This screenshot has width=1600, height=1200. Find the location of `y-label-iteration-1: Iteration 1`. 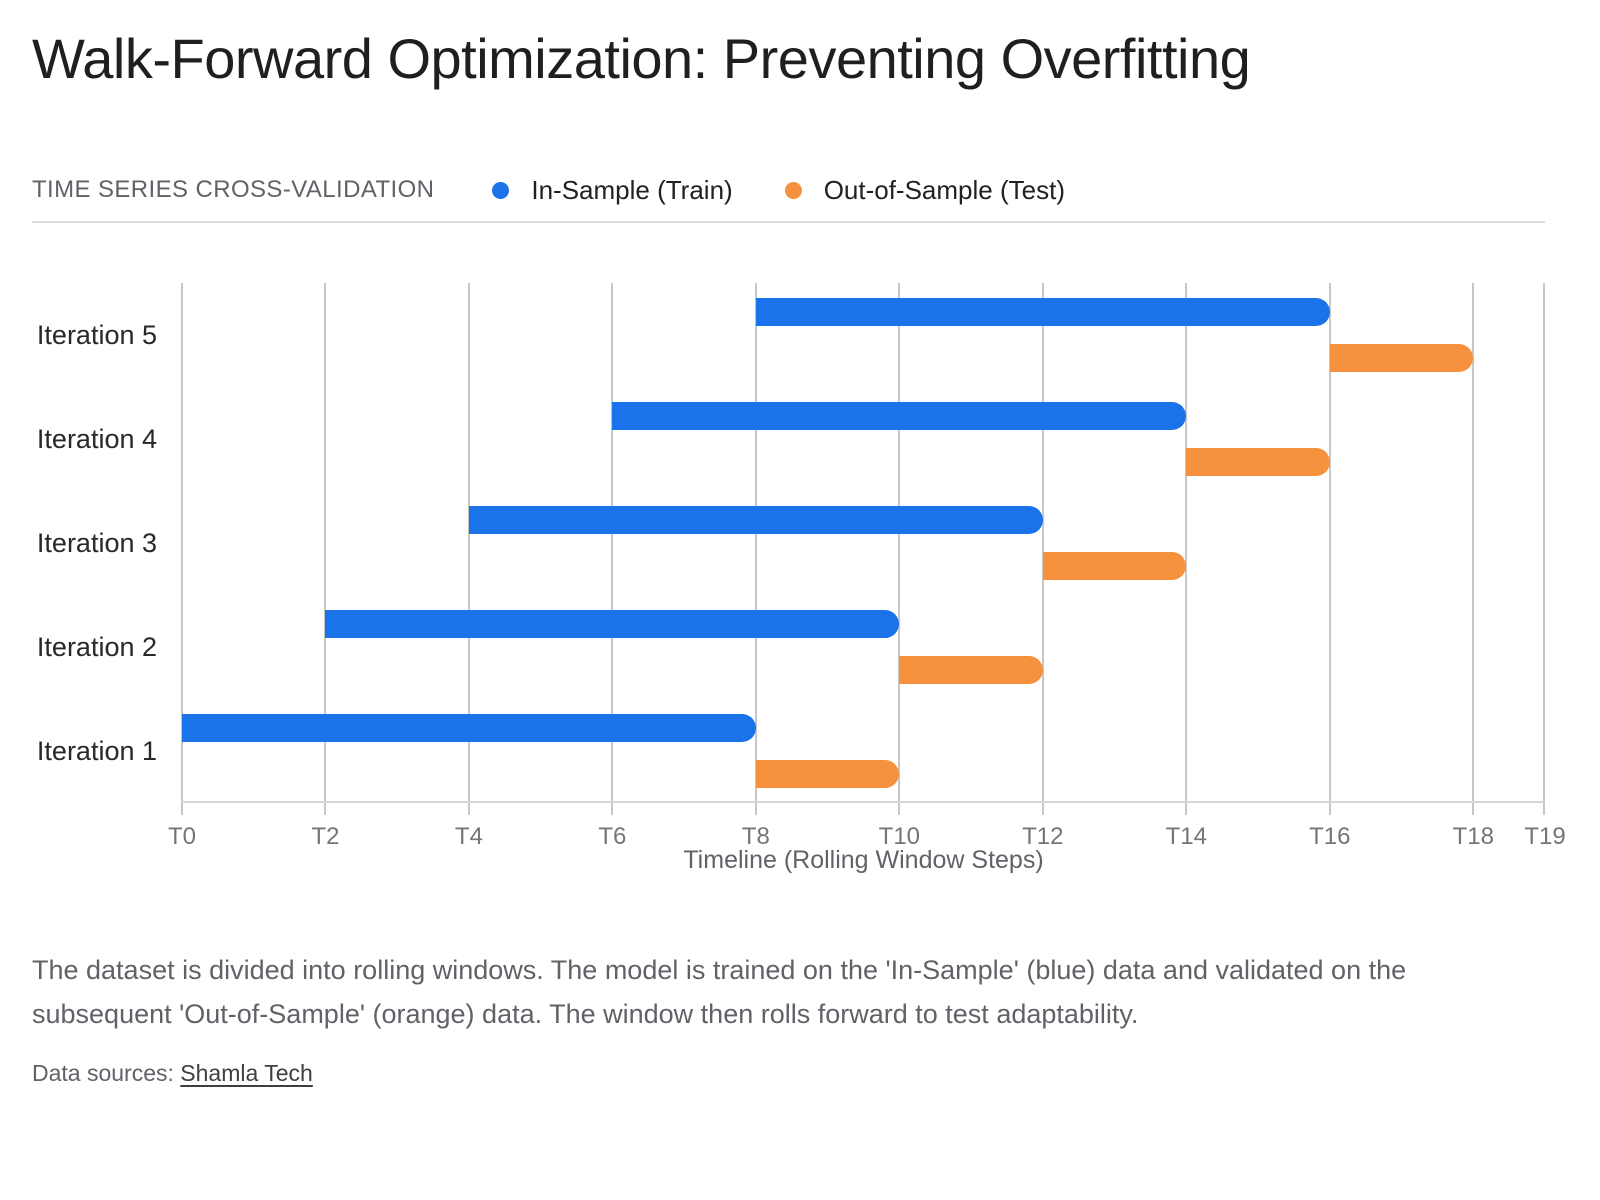

y-label-iteration-1: Iteration 1 is located at coordinates (96, 751).